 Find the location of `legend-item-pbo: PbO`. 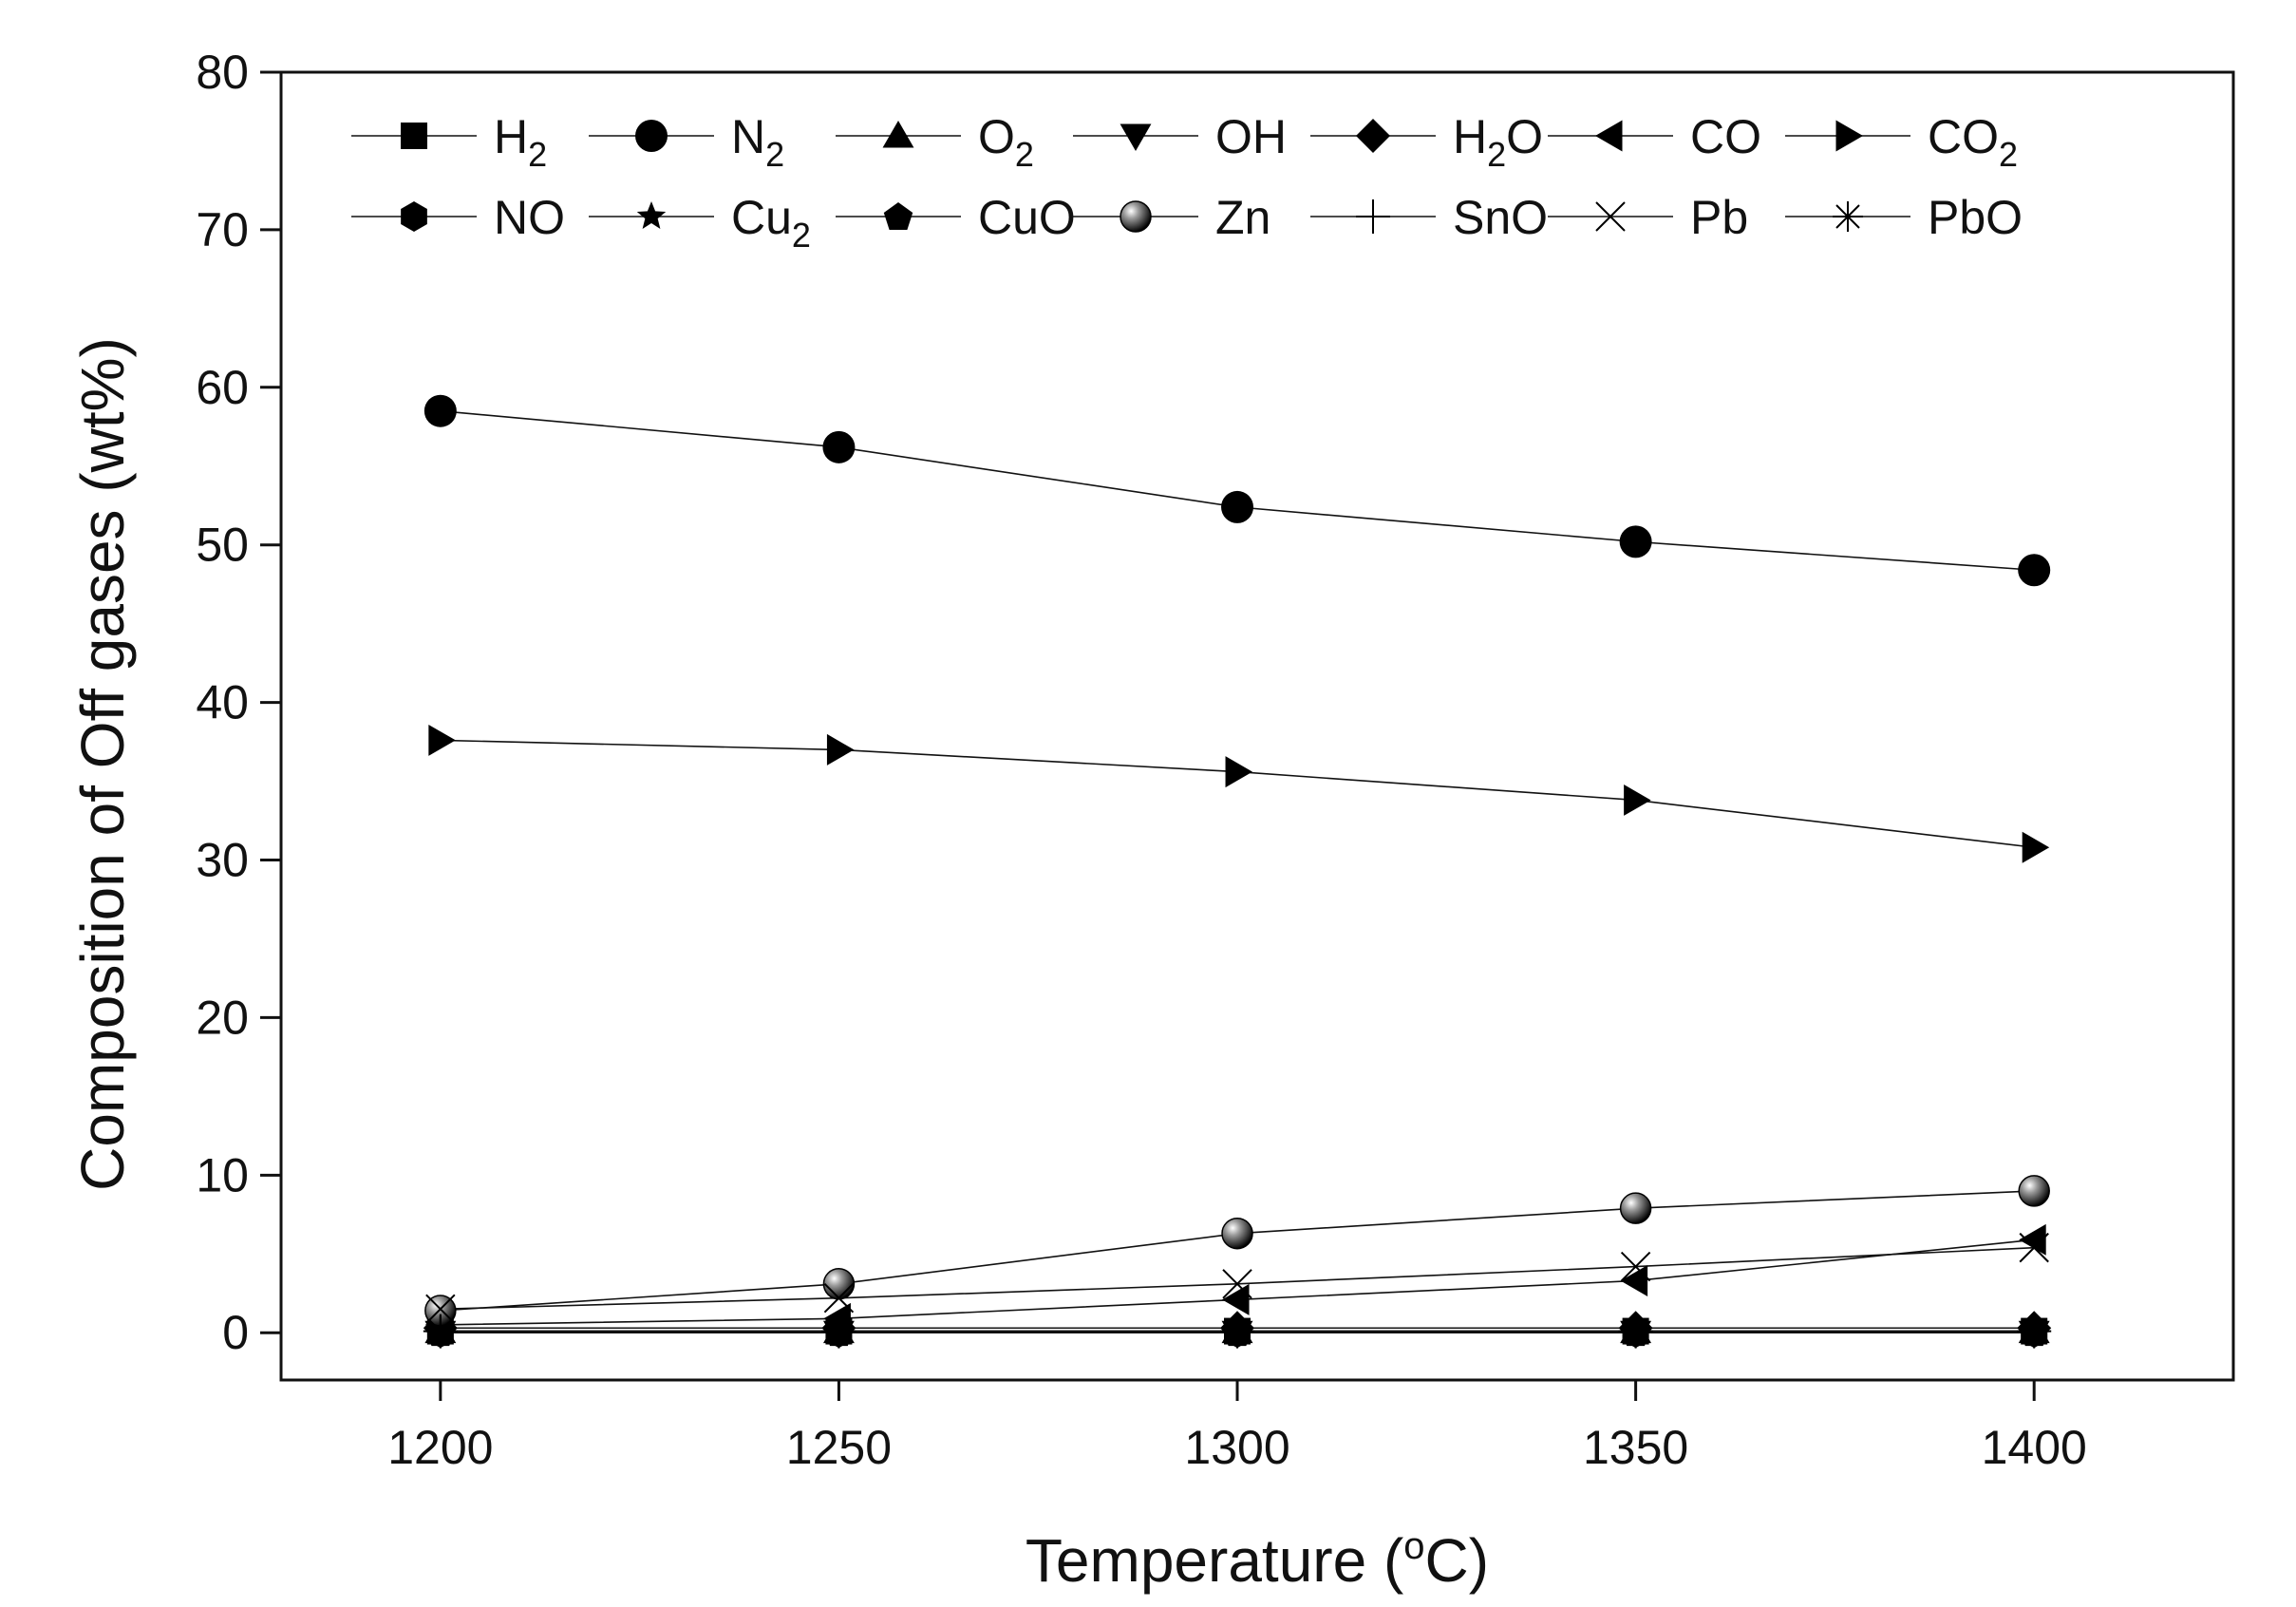

legend-item-pbo: PbO is located at coordinates (1904, 217).